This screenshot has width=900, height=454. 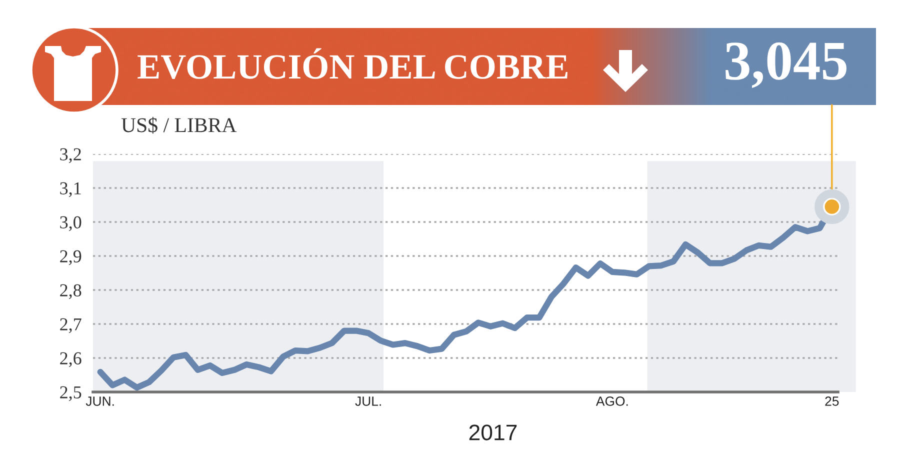 What do you see at coordinates (70, 190) in the screenshot?
I see `y-tick-label: 3,1` at bounding box center [70, 190].